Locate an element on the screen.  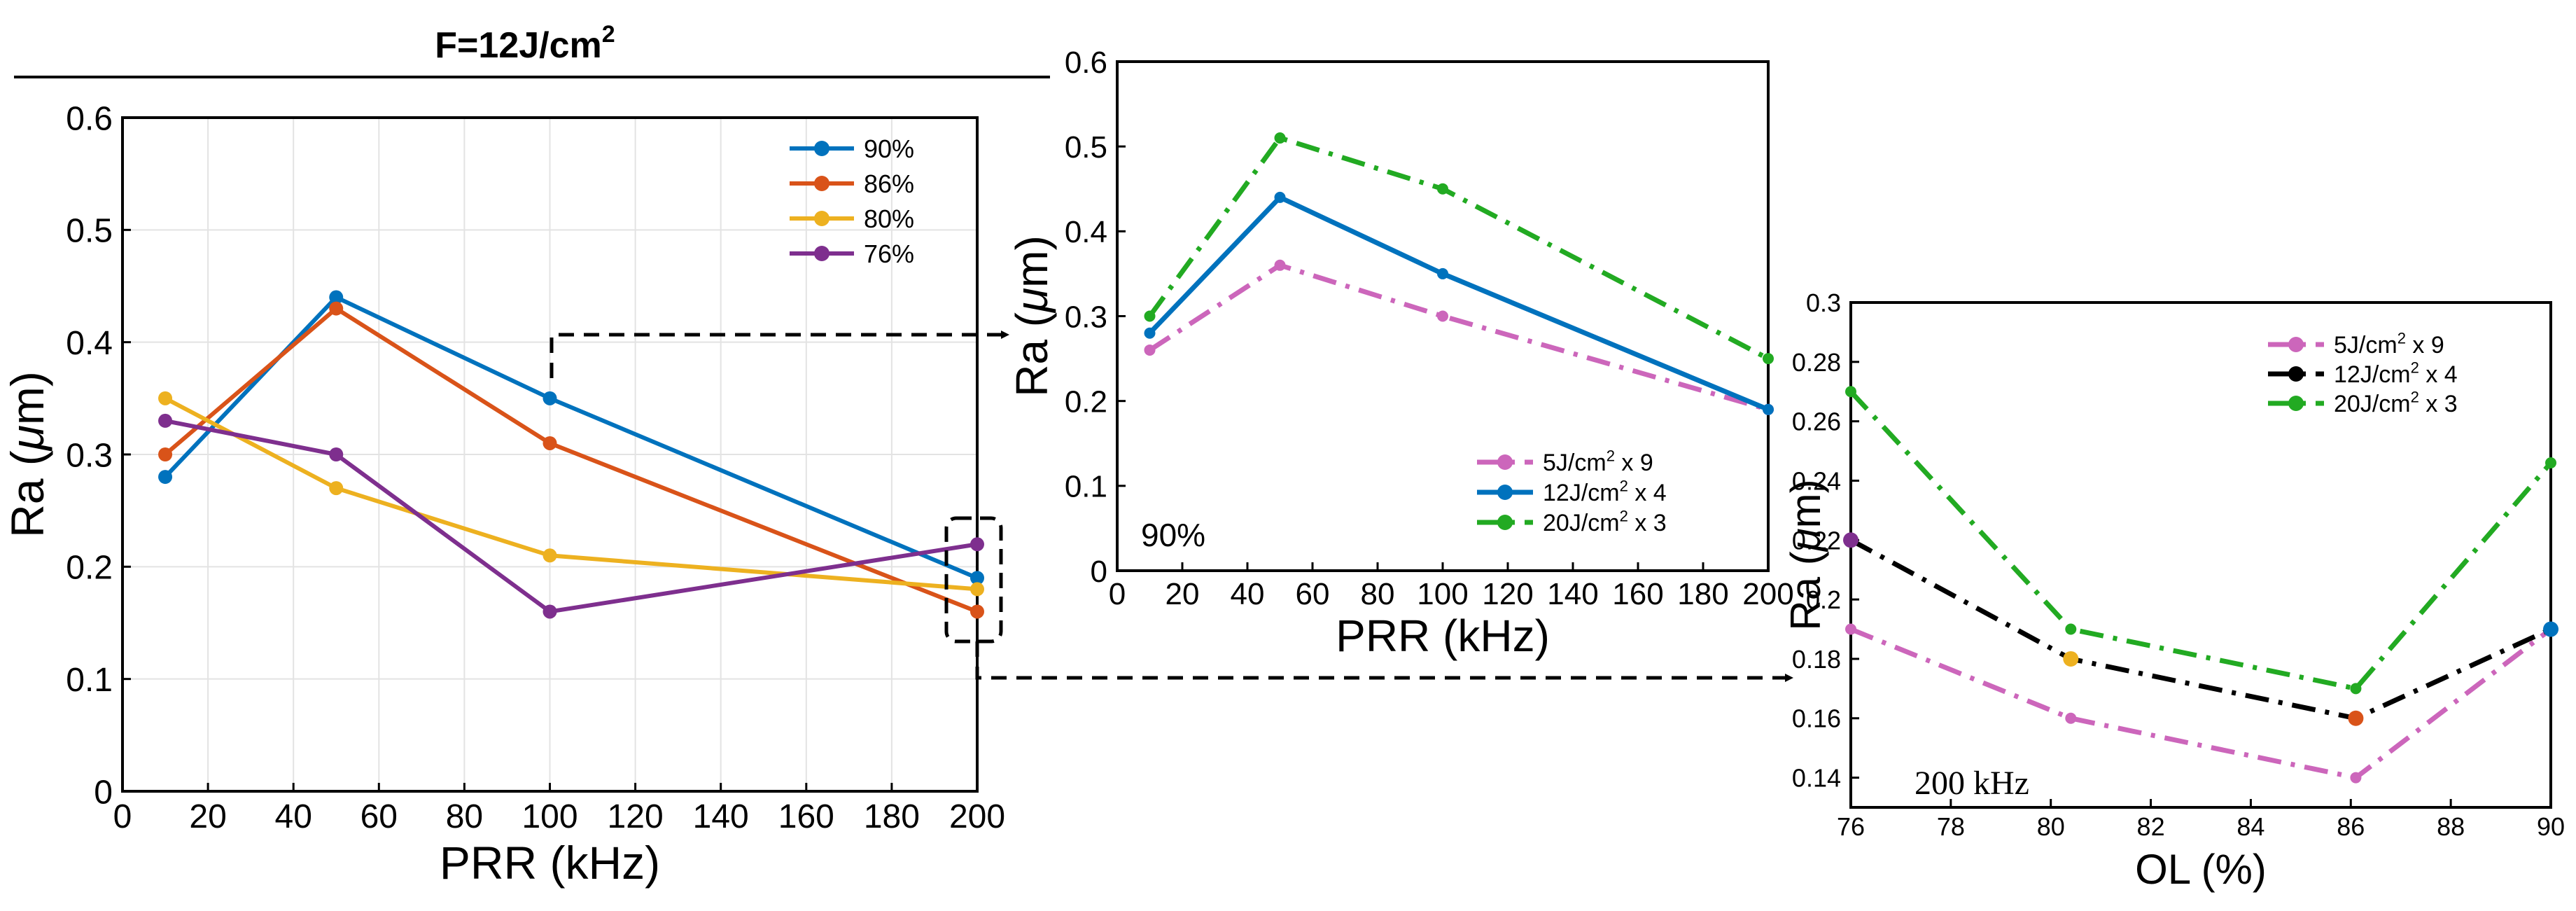
legend-entry: 86% is located at coordinates (889, 184).